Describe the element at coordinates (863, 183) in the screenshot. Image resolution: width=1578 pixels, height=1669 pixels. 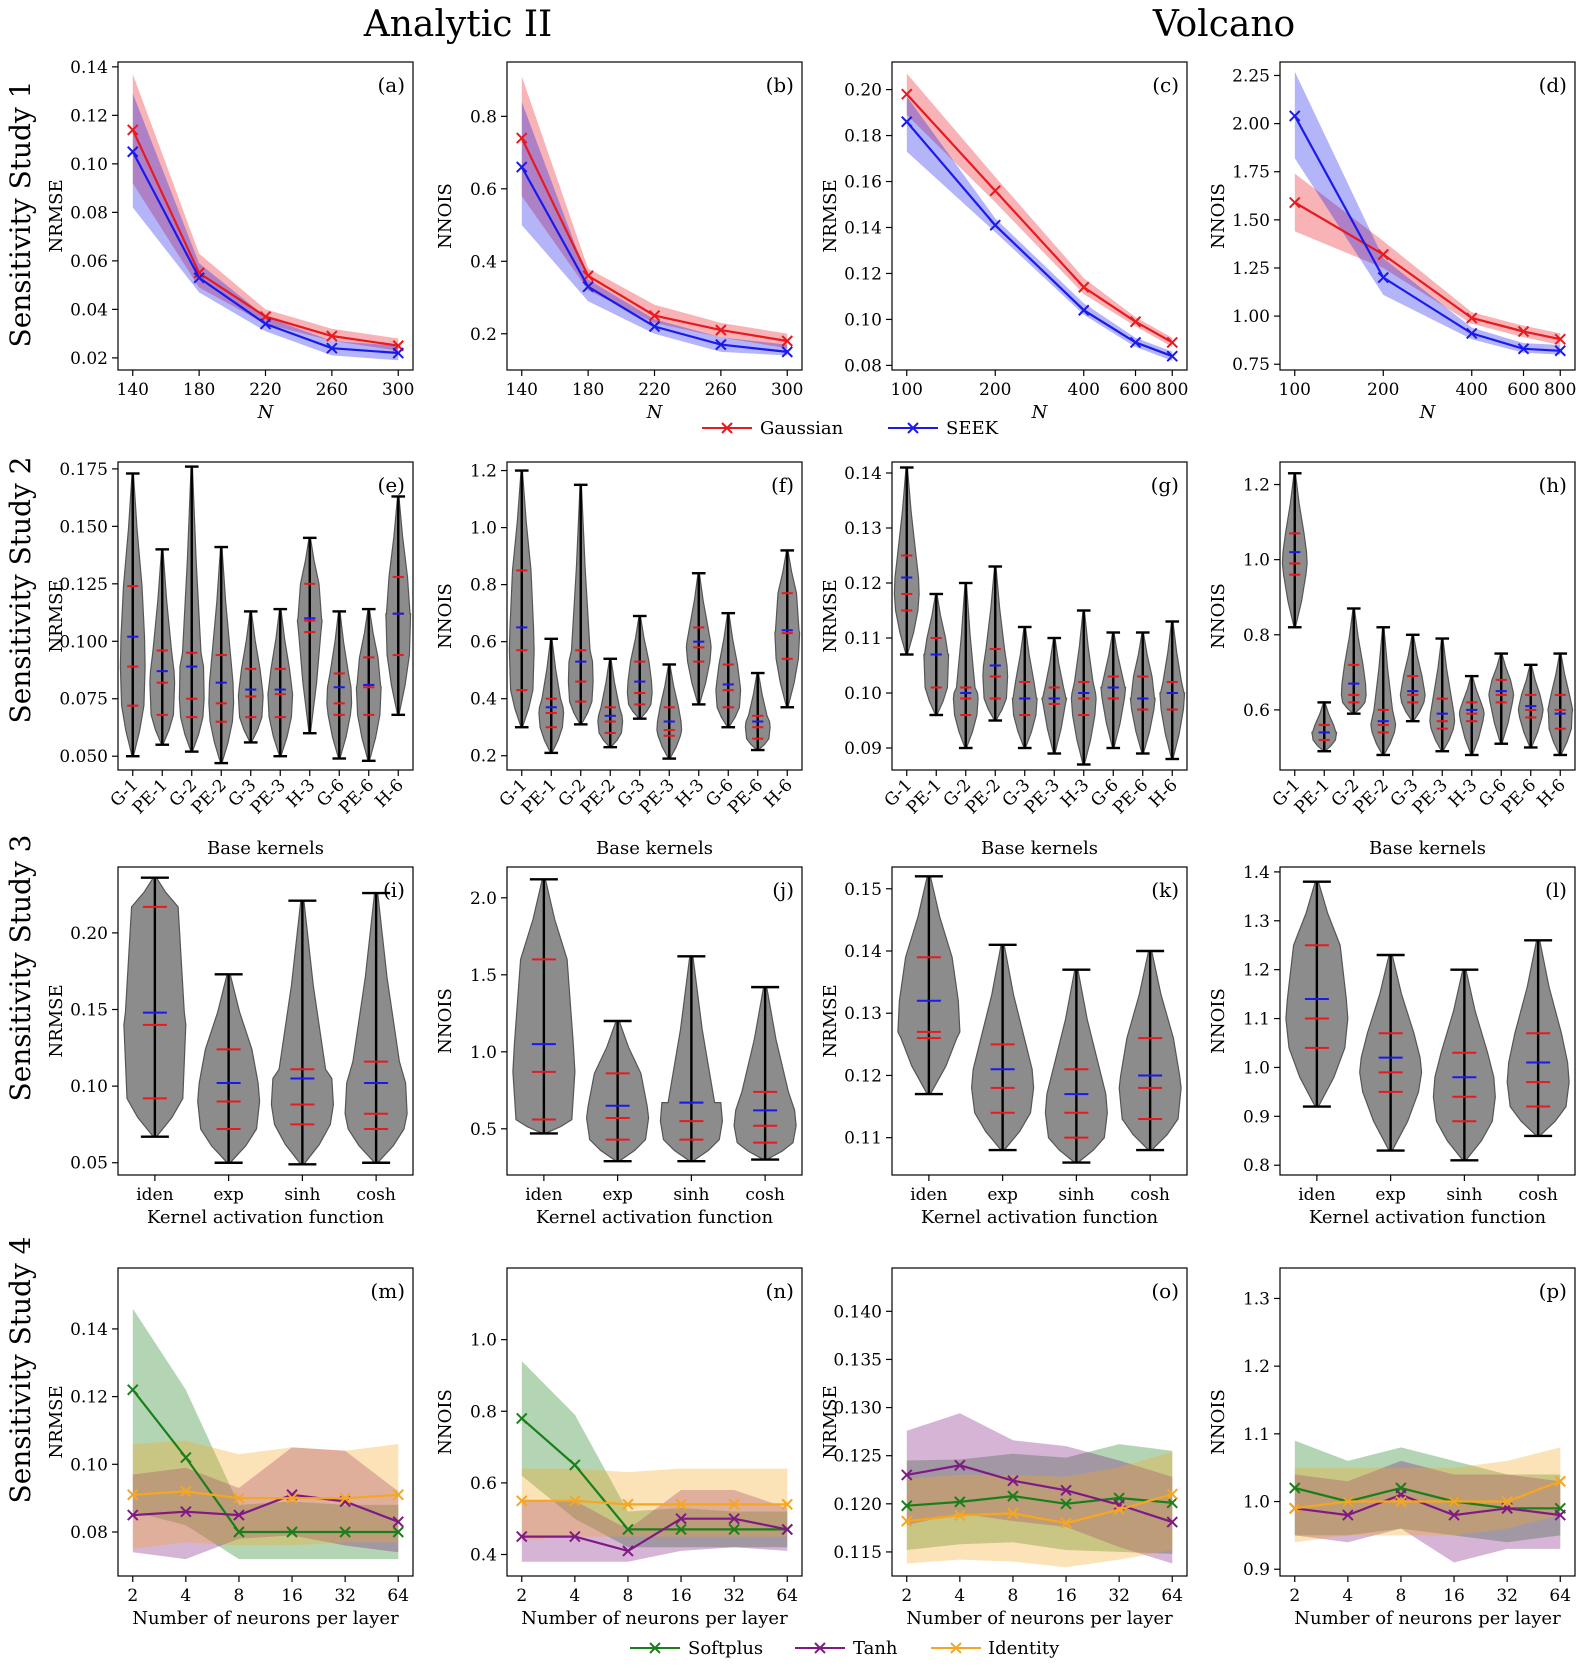
I see `ytick-label-c-4: 0.16` at that location.